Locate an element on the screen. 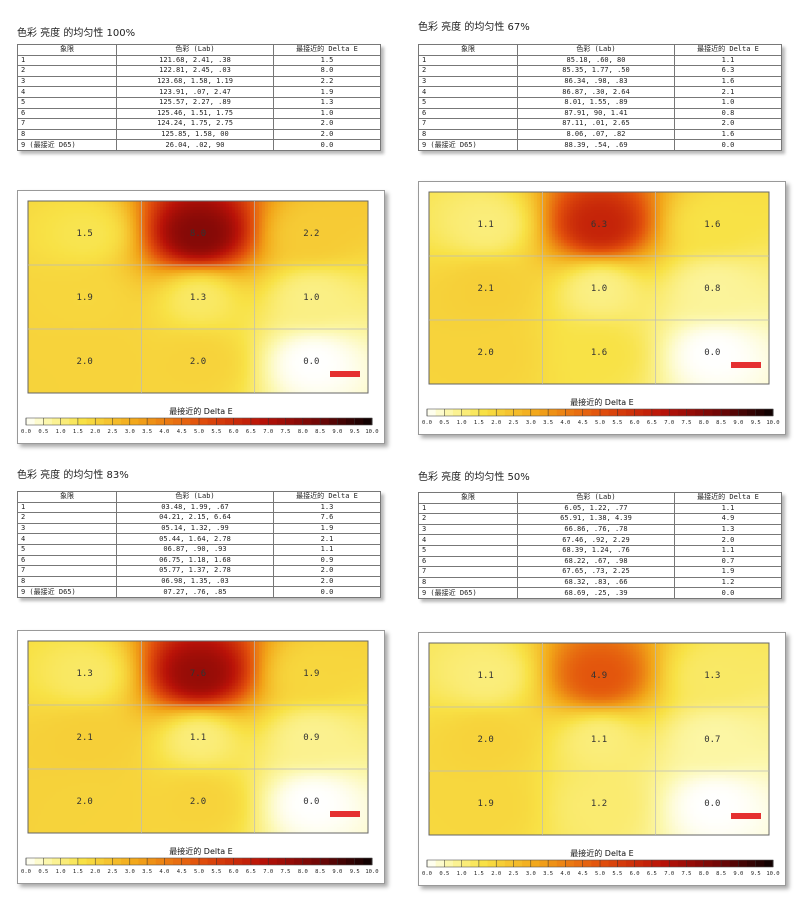 The height and width of the screenshot is (901, 800). delta-e-cell: 1.0 is located at coordinates (327, 113).